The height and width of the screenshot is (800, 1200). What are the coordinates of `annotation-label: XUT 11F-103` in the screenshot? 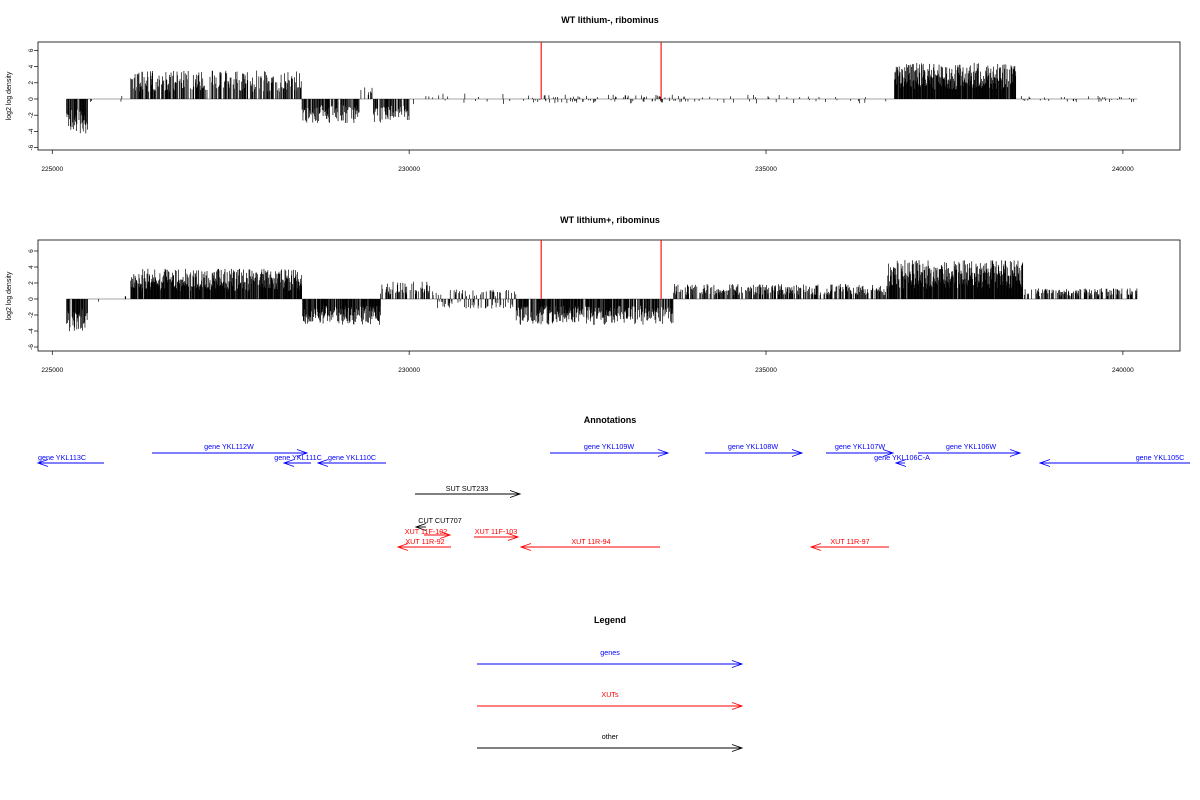 It's located at (496, 531).